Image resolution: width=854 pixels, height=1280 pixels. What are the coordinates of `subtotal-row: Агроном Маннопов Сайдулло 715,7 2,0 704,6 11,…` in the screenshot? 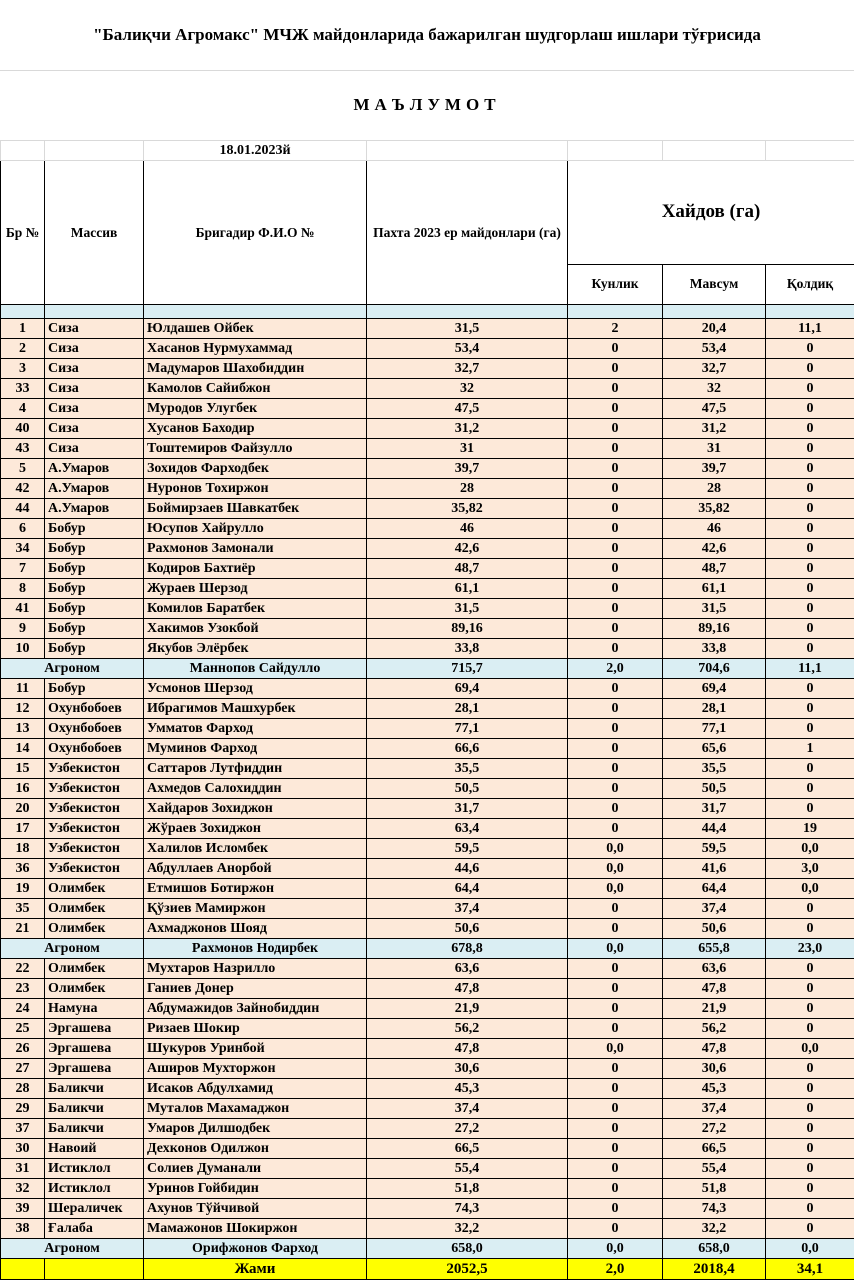 It's located at (427, 668).